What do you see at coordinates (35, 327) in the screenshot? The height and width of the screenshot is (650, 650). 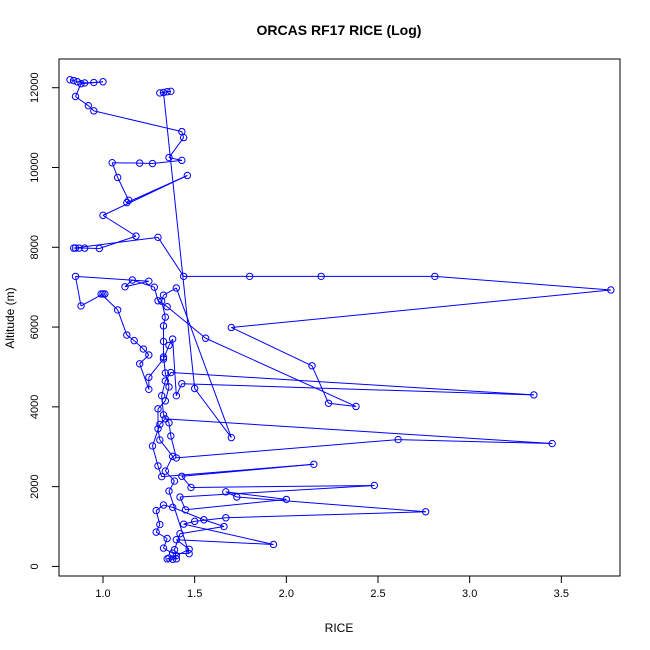 I see `y-tick-label: 6000` at bounding box center [35, 327].